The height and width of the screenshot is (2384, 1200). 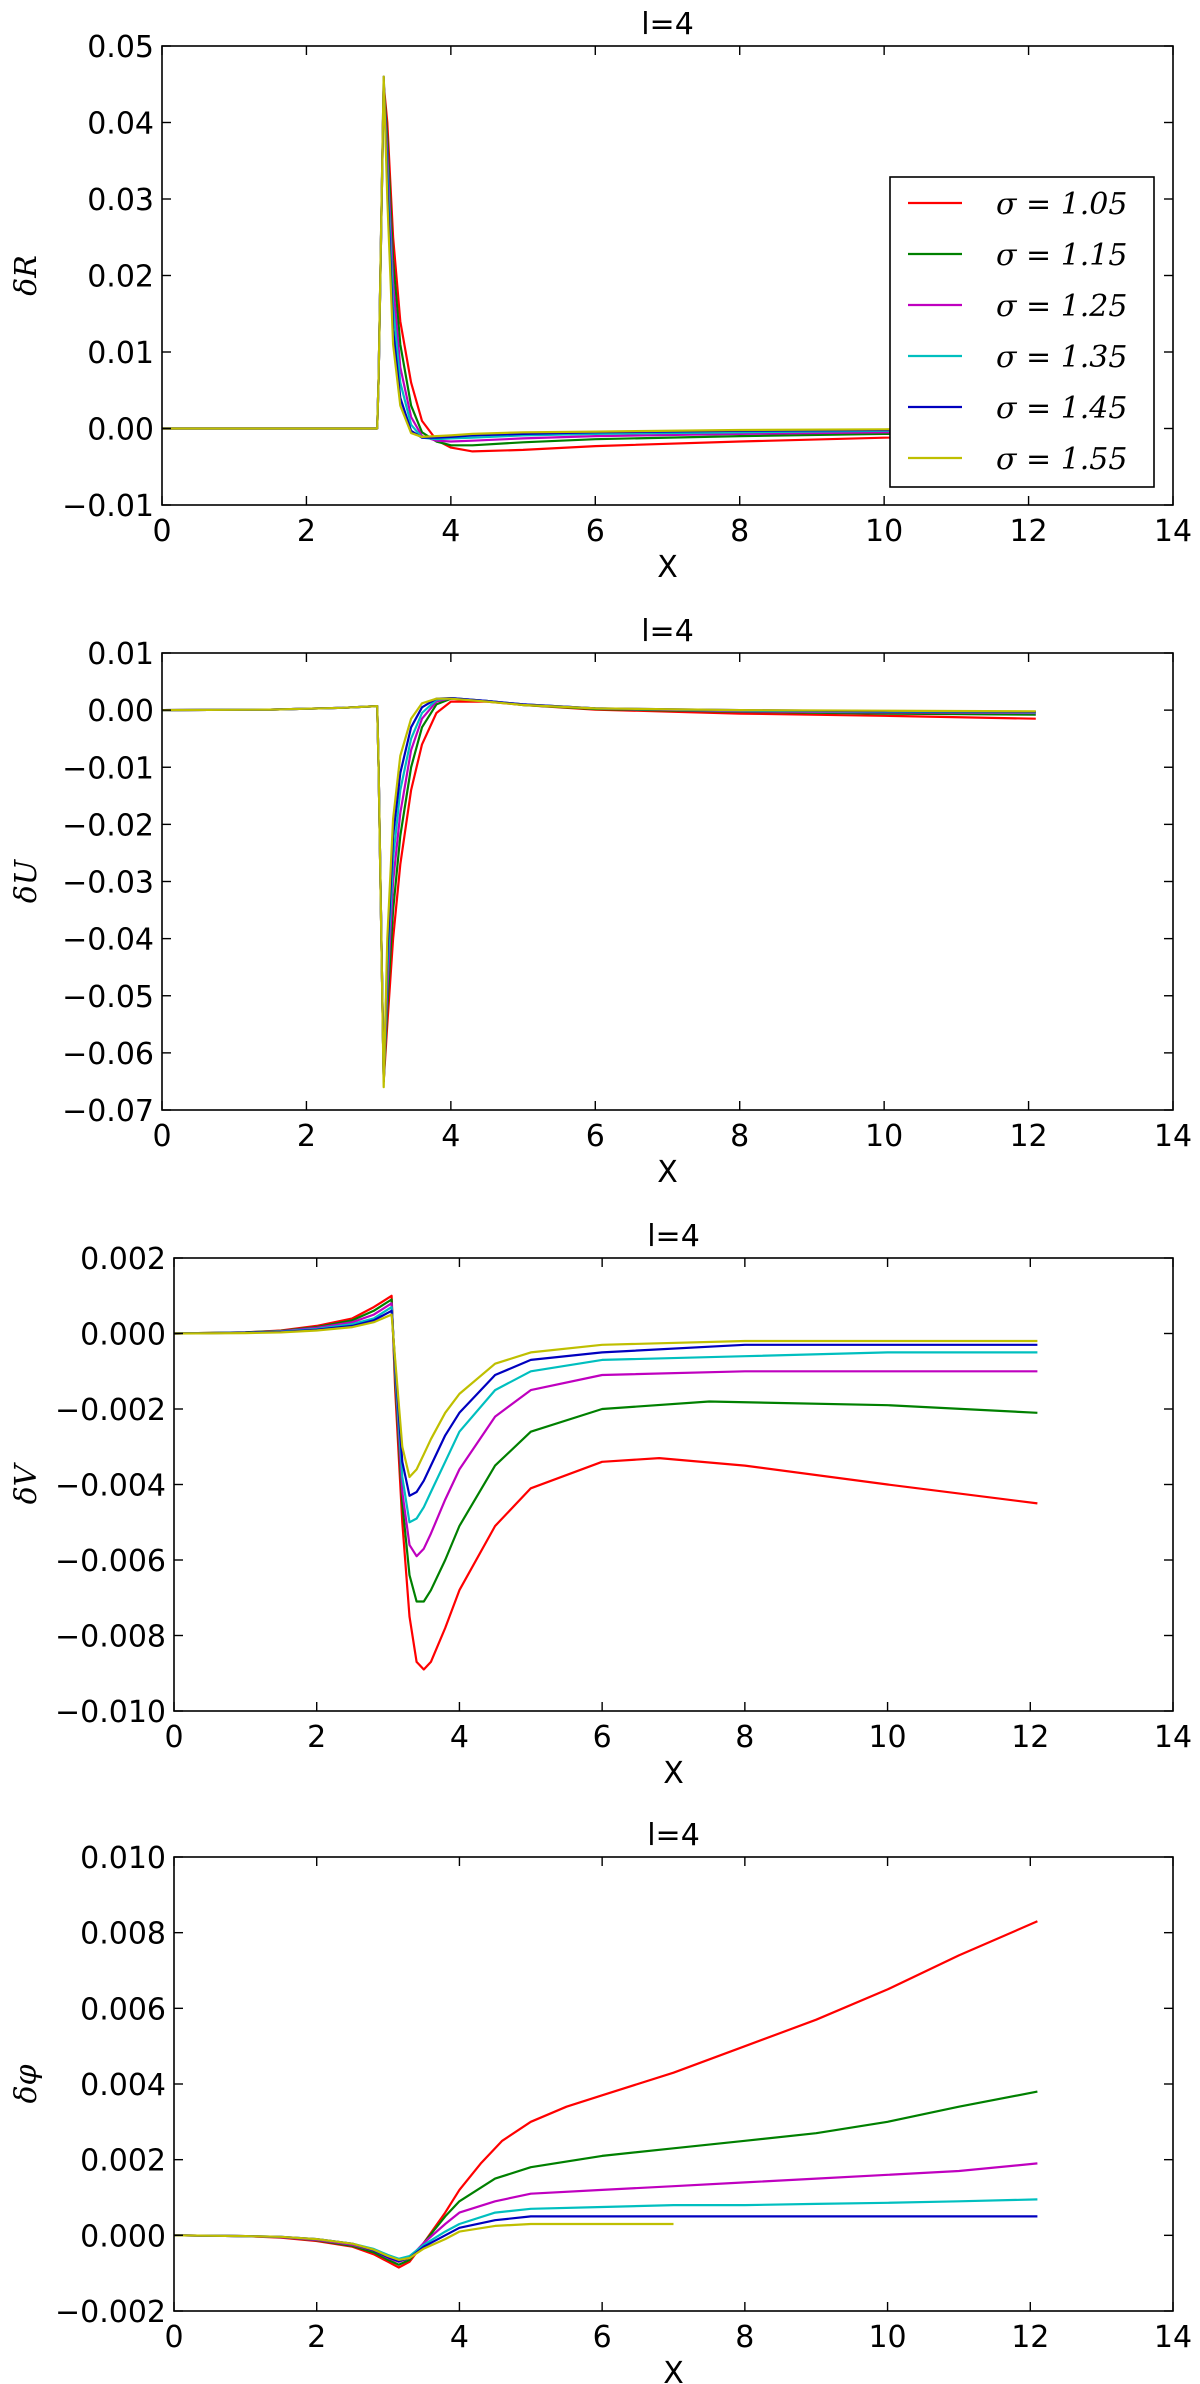 What do you see at coordinates (120, 200) in the screenshot?
I see `y-tick-label: 0.03` at bounding box center [120, 200].